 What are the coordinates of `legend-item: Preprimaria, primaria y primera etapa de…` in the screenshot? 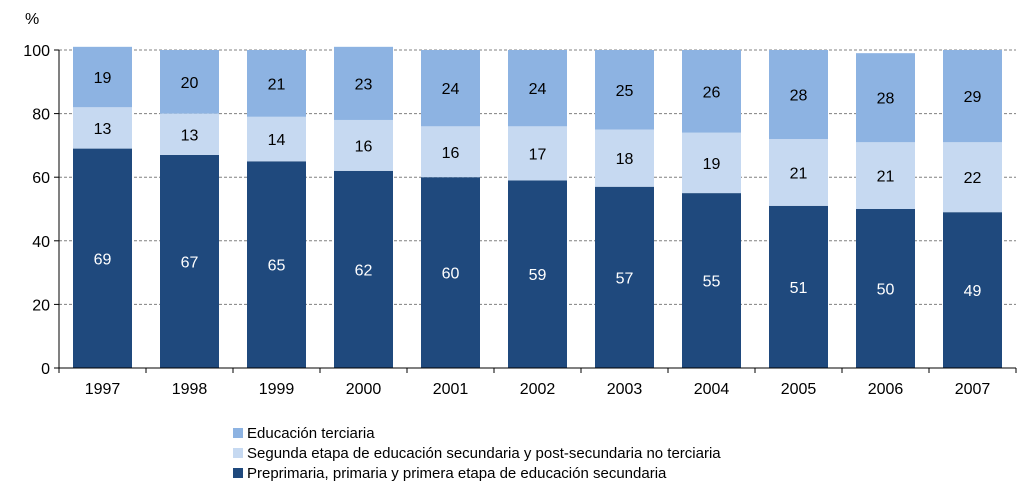 It's located at (477, 473).